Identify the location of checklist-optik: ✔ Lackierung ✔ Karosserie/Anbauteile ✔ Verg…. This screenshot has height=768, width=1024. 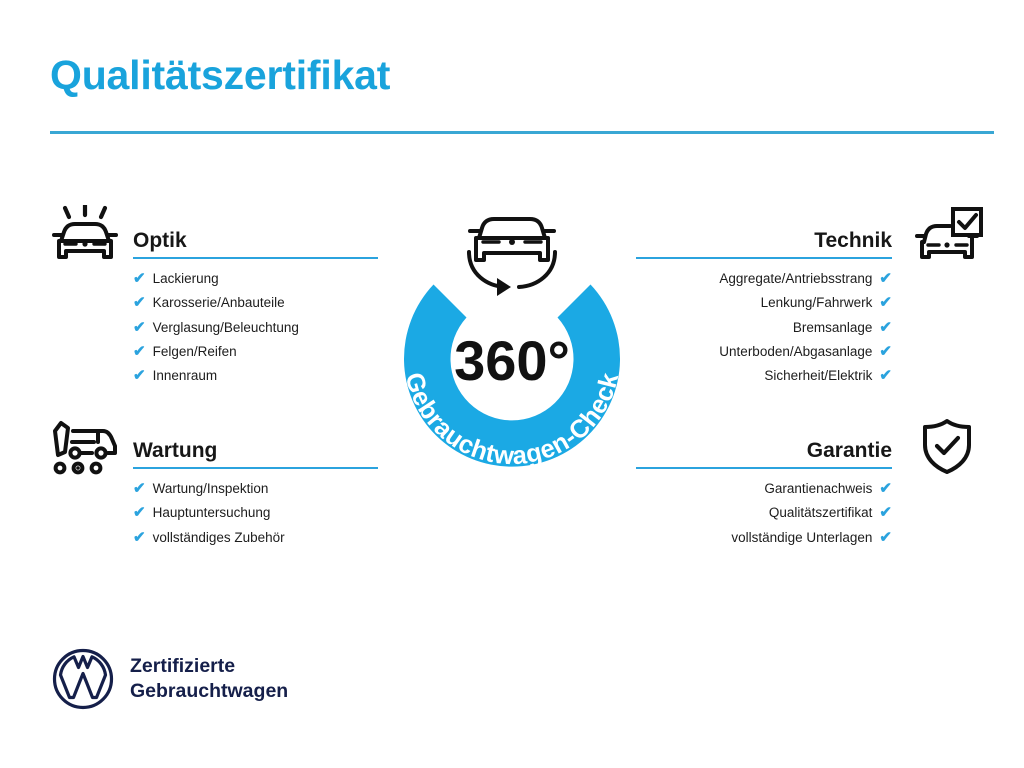
(218, 327).